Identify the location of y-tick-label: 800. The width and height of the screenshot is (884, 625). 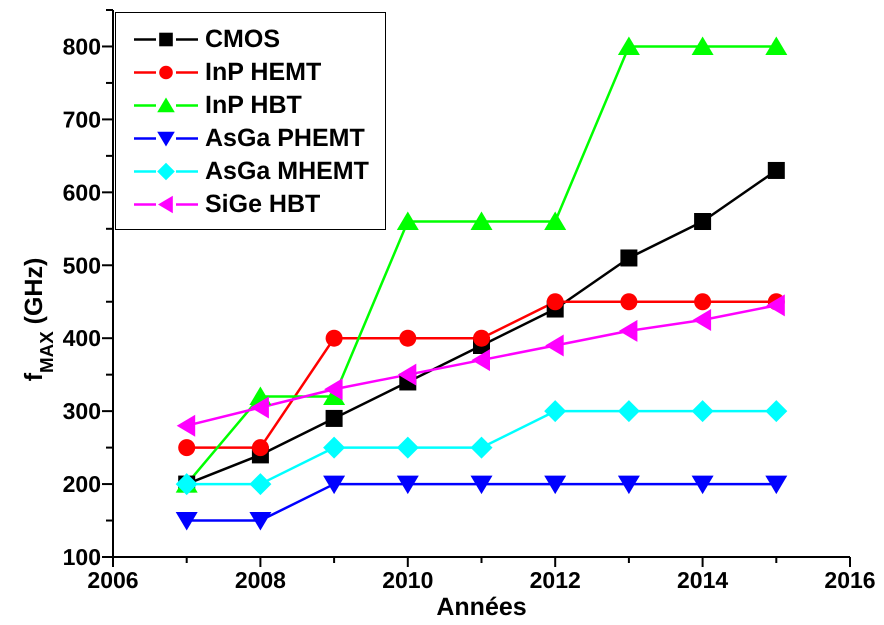
(81, 46).